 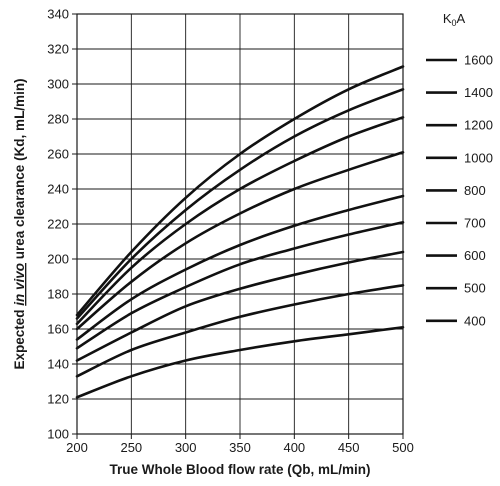 I want to click on legend-label: 1000, so click(x=478, y=157).